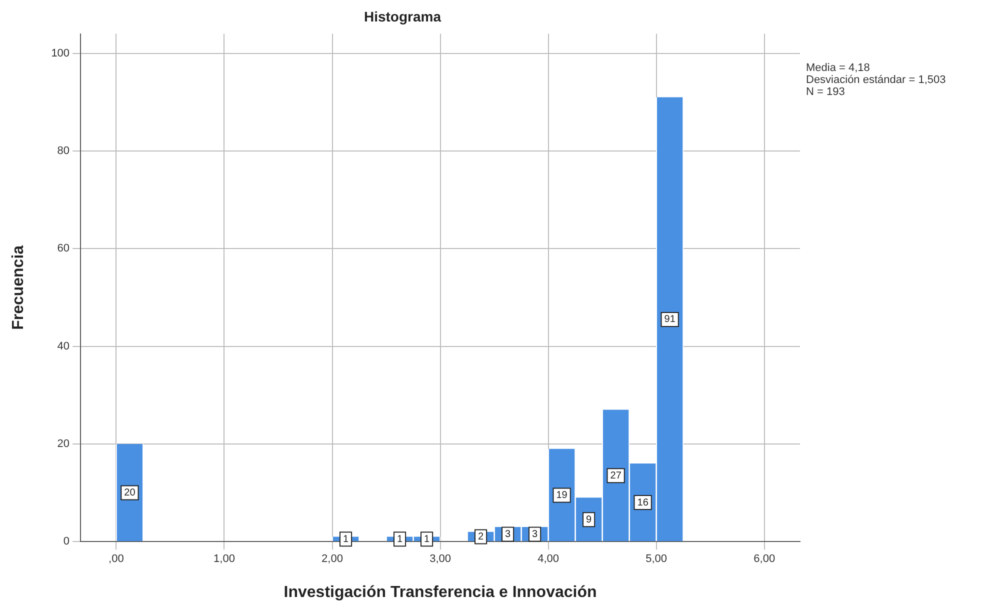  What do you see at coordinates (481, 536) in the screenshot?
I see `data-label: 2` at bounding box center [481, 536].